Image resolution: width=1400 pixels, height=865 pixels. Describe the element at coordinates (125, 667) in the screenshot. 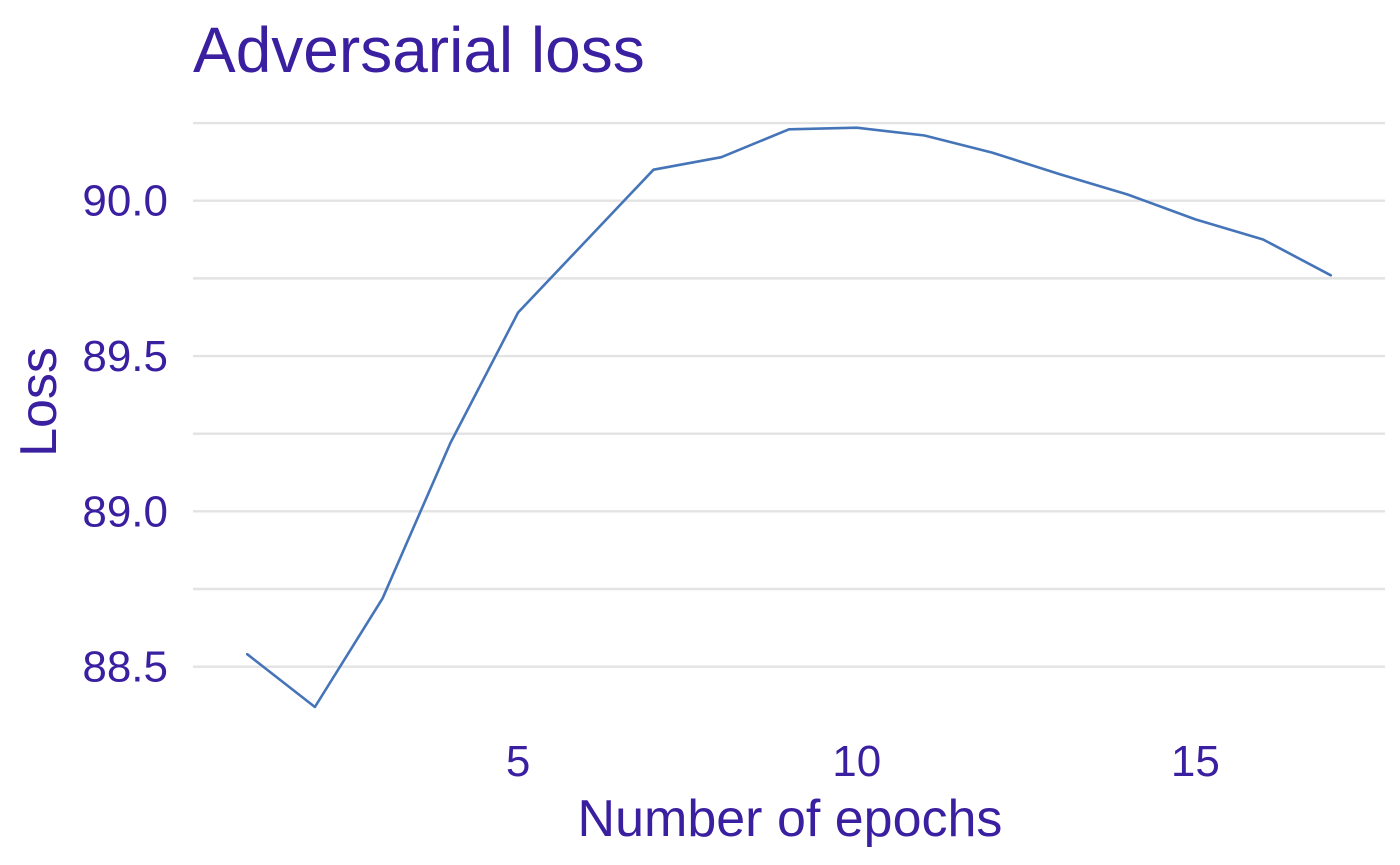

I see `y-tick-label-0: 88.5` at that location.